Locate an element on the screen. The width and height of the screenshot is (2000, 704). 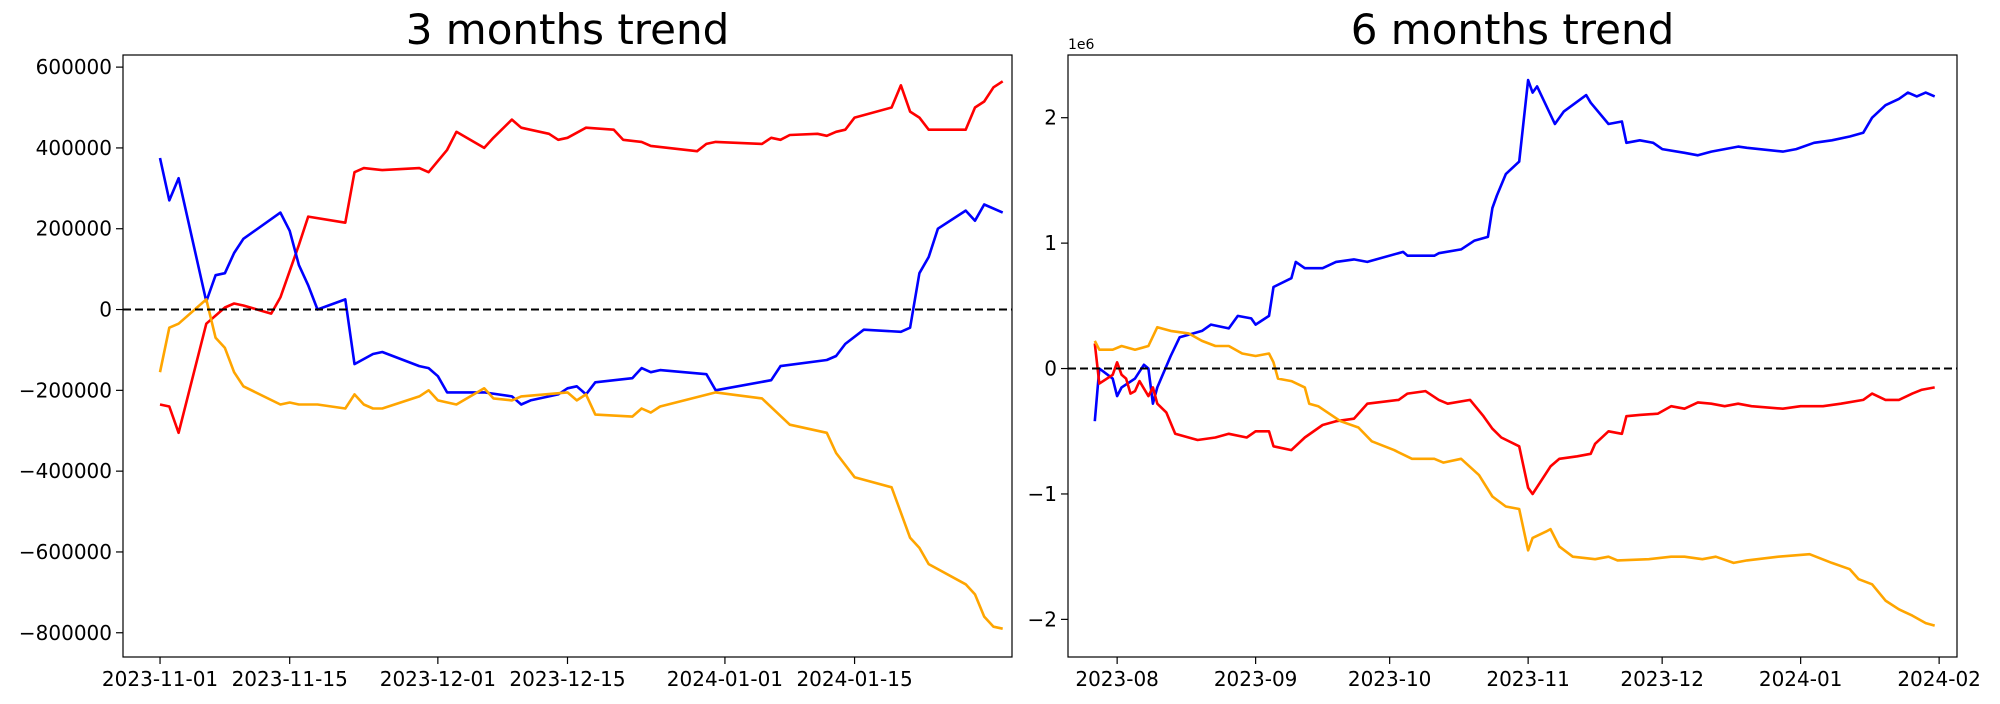
chart-title-3-months: 3 months trend is located at coordinates (568, 29).